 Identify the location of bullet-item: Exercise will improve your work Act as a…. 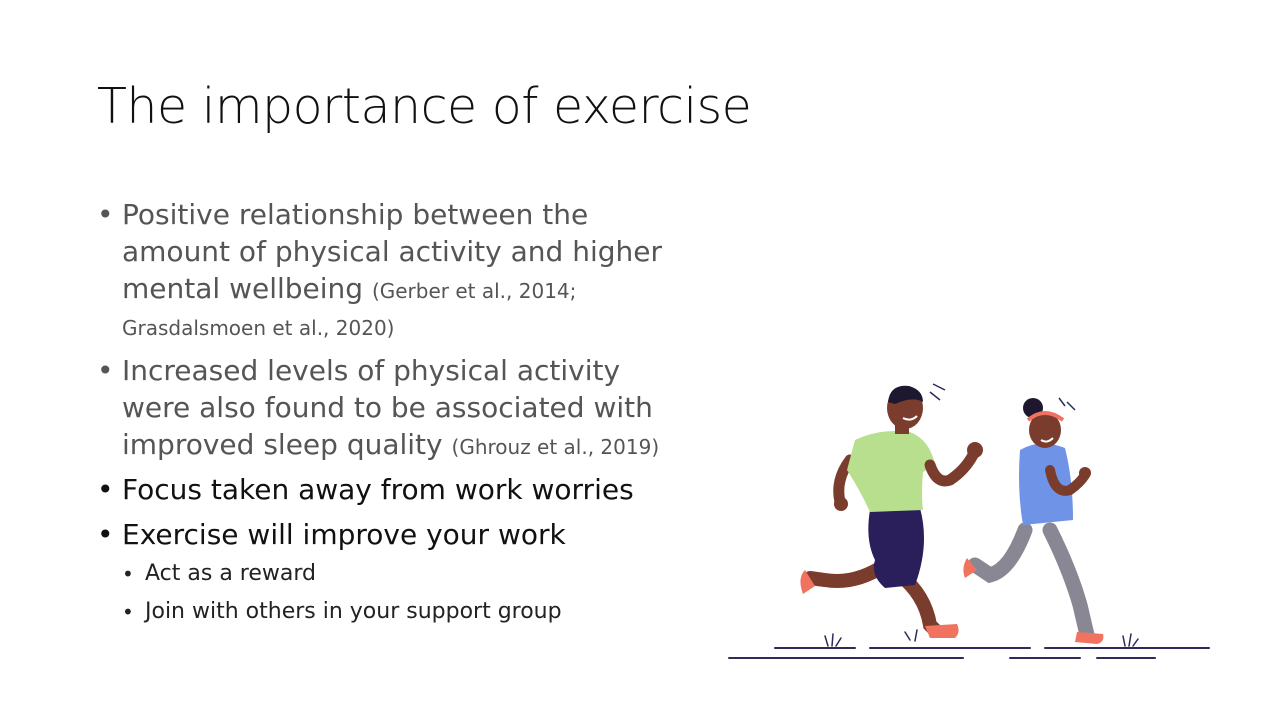
(387, 573).